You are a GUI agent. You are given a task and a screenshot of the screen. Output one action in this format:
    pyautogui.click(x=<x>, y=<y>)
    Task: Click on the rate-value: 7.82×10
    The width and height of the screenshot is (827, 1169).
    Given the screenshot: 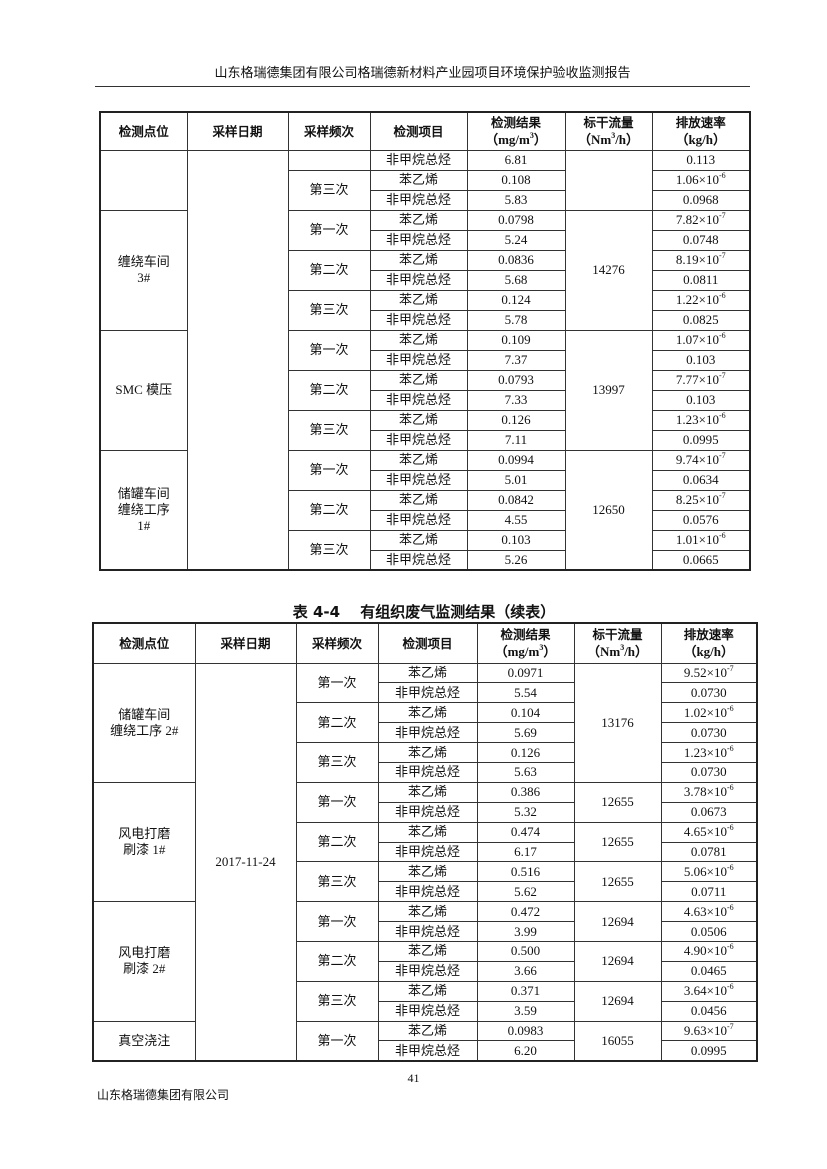 What is the action you would take?
    pyautogui.click(x=697, y=219)
    